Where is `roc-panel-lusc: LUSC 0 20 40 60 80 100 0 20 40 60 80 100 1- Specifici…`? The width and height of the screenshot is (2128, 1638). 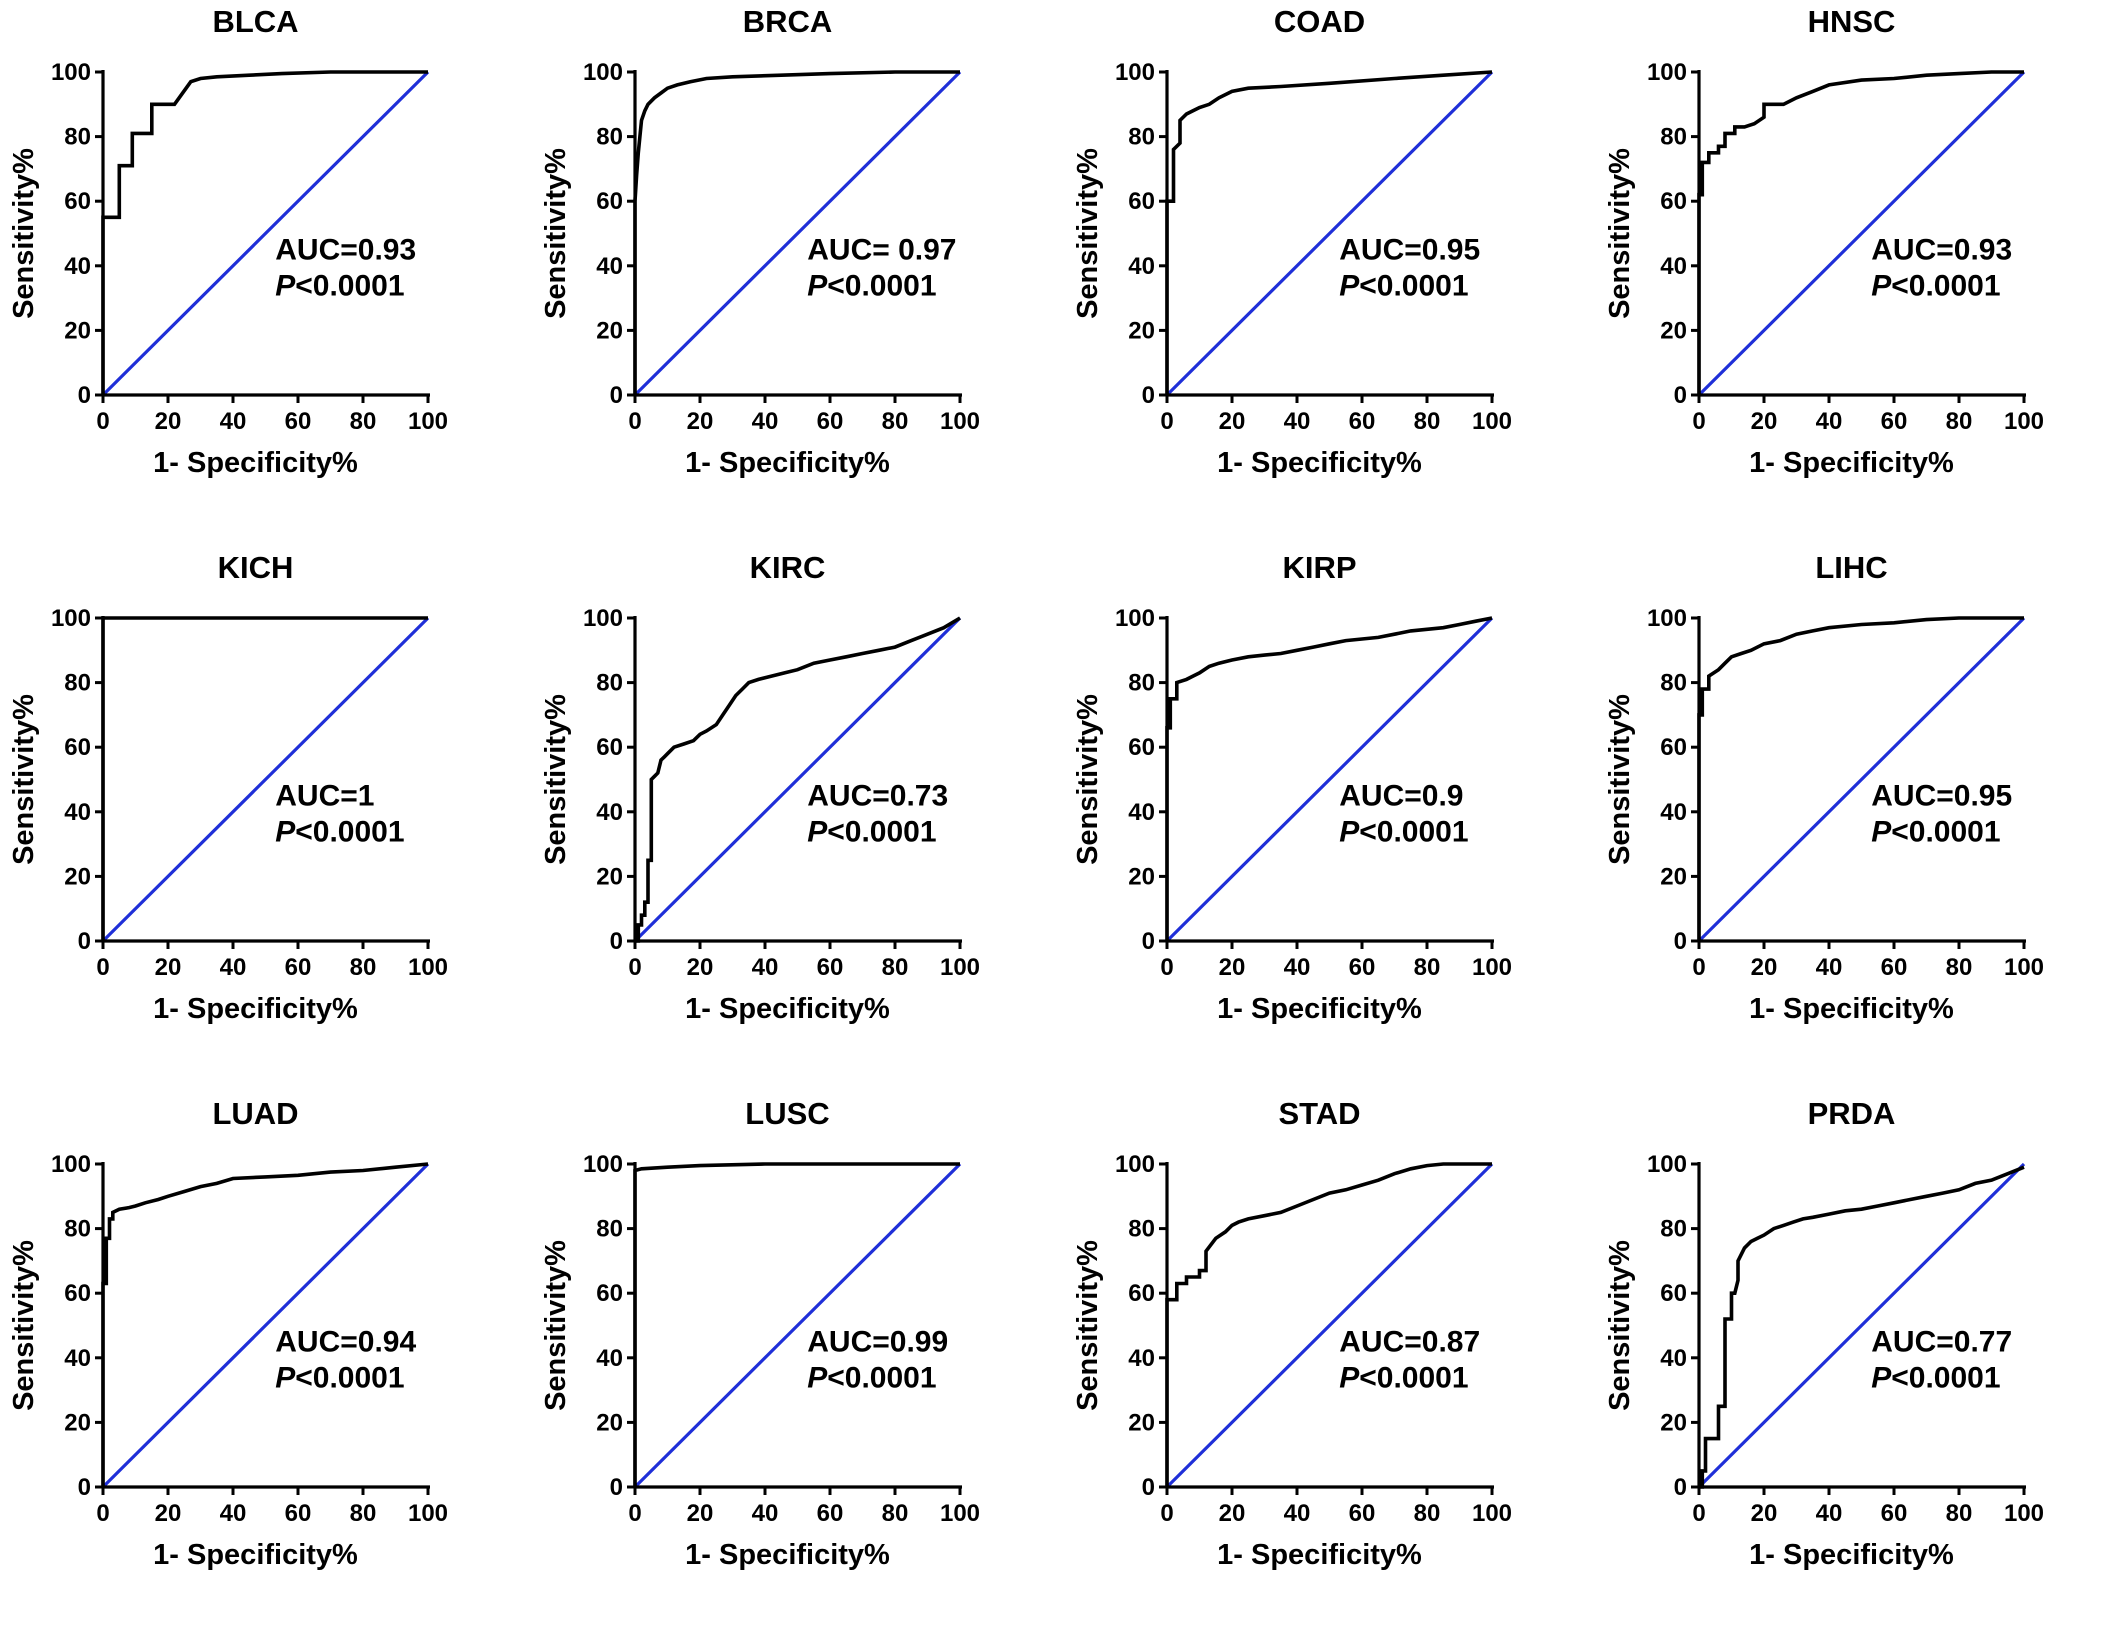
roc-panel-lusc: LUSC 0 20 40 60 80 100 0 20 40 60 80 100 1- Specifici… is located at coordinates (798, 1365).